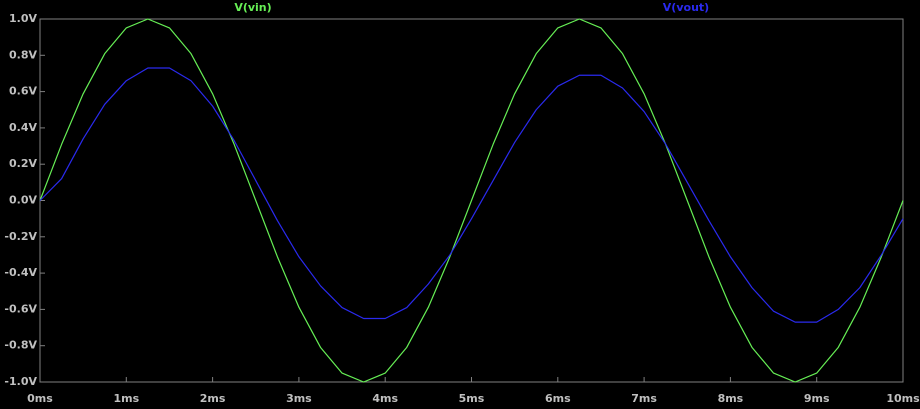  Describe the element at coordinates (126, 398) in the screenshot. I see `x-tick-label: 1ms` at that location.